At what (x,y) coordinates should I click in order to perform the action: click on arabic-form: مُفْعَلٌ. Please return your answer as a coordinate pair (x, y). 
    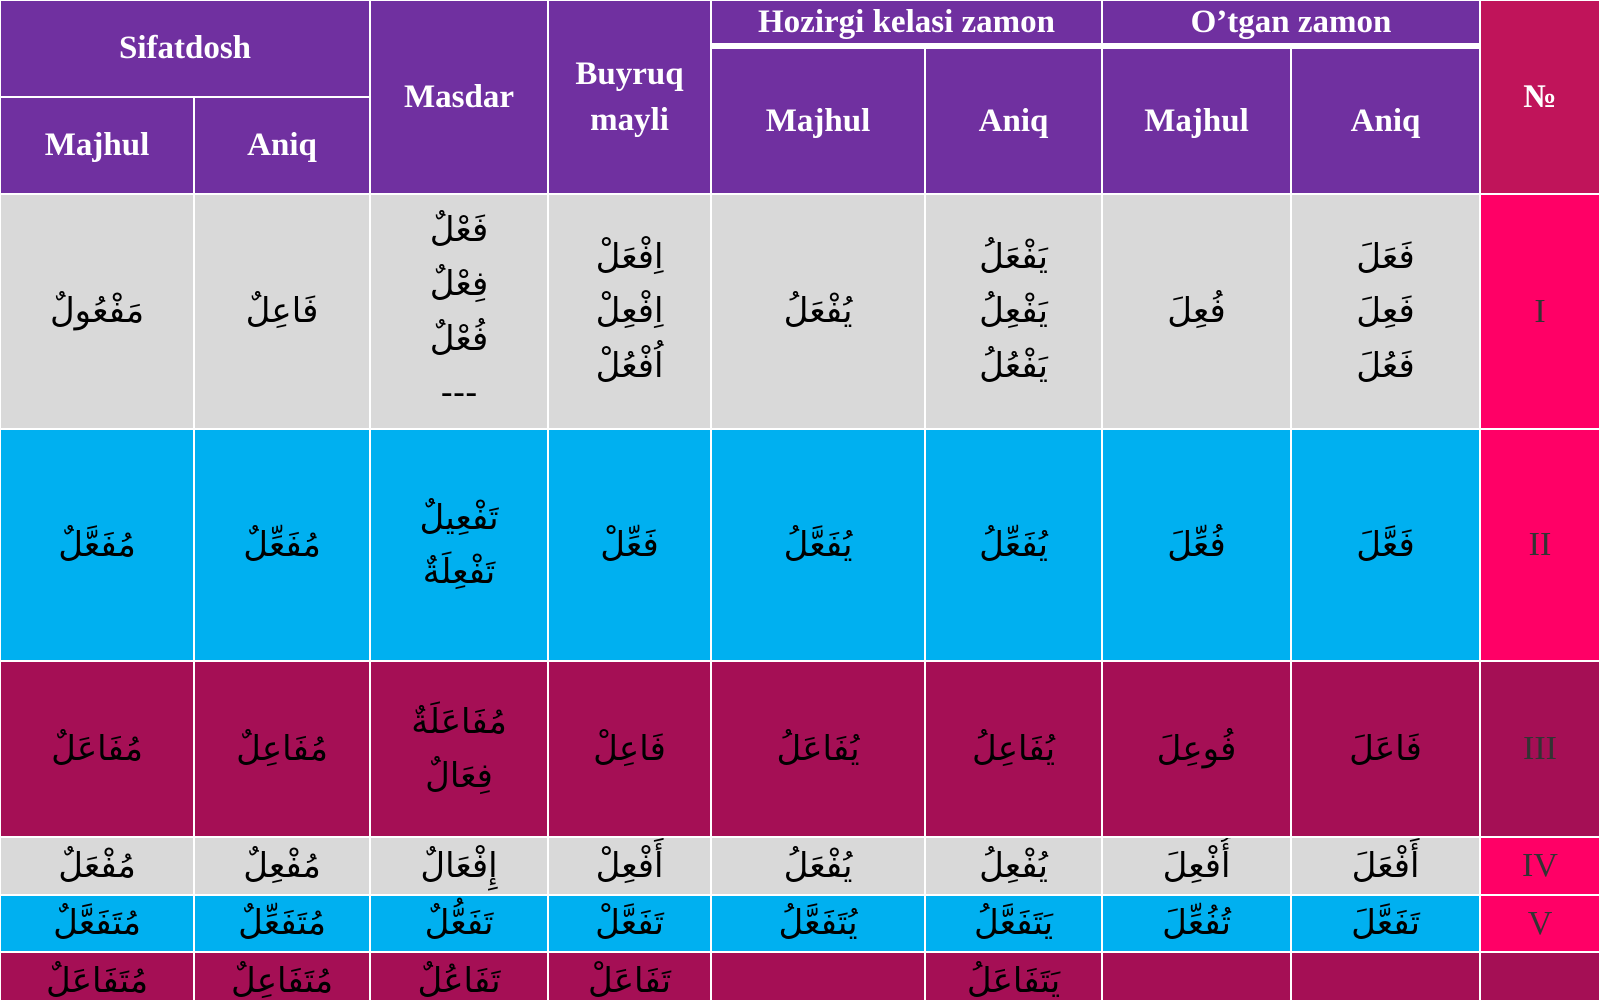
    Looking at the image, I should click on (97, 865).